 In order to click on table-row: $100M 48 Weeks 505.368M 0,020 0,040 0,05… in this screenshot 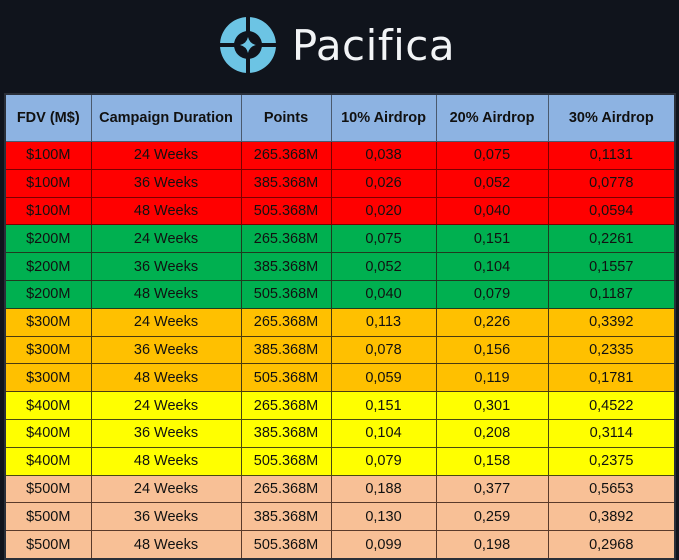, I will do `click(340, 211)`.